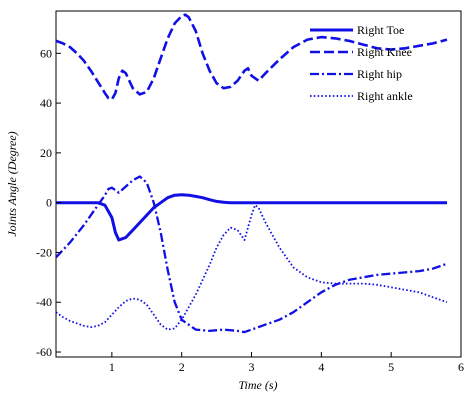 The image size is (468, 394). Describe the element at coordinates (361, 63) in the screenshot. I see `legend: Right Toe Right Knee Right hip Right ankle` at that location.